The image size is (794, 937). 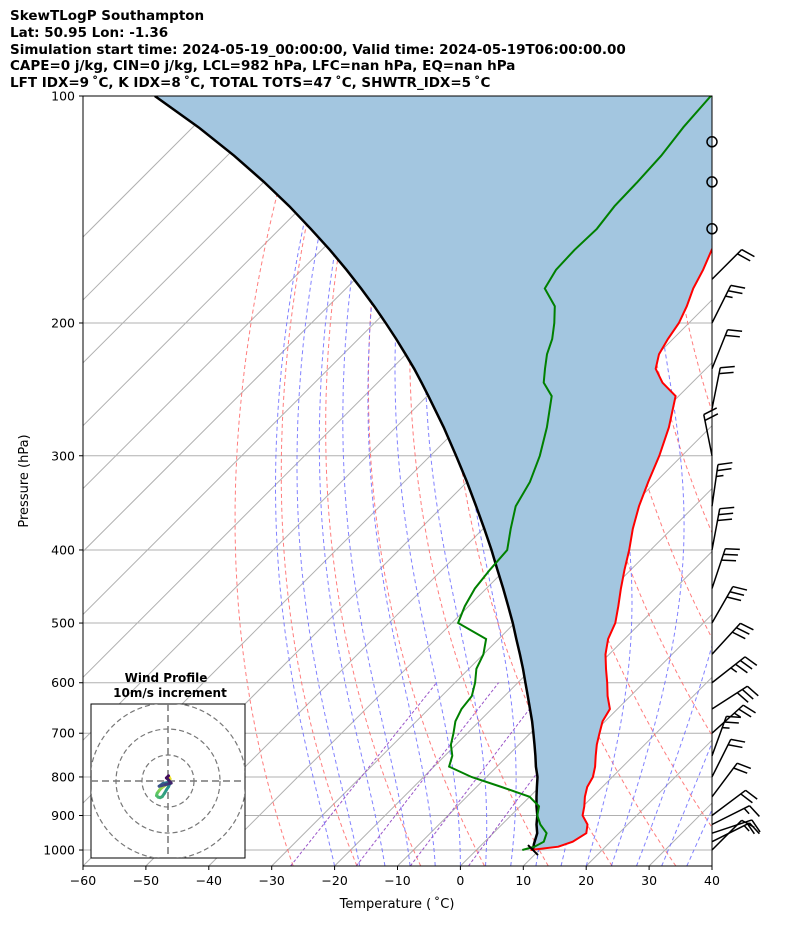 What do you see at coordinates (24, 480) in the screenshot?
I see `y-axis-label: Pressure (hPa)` at bounding box center [24, 480].